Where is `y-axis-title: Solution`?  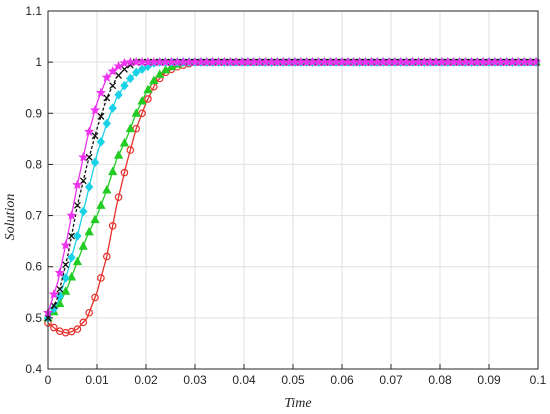 y-axis-title: Solution is located at coordinates (10, 217).